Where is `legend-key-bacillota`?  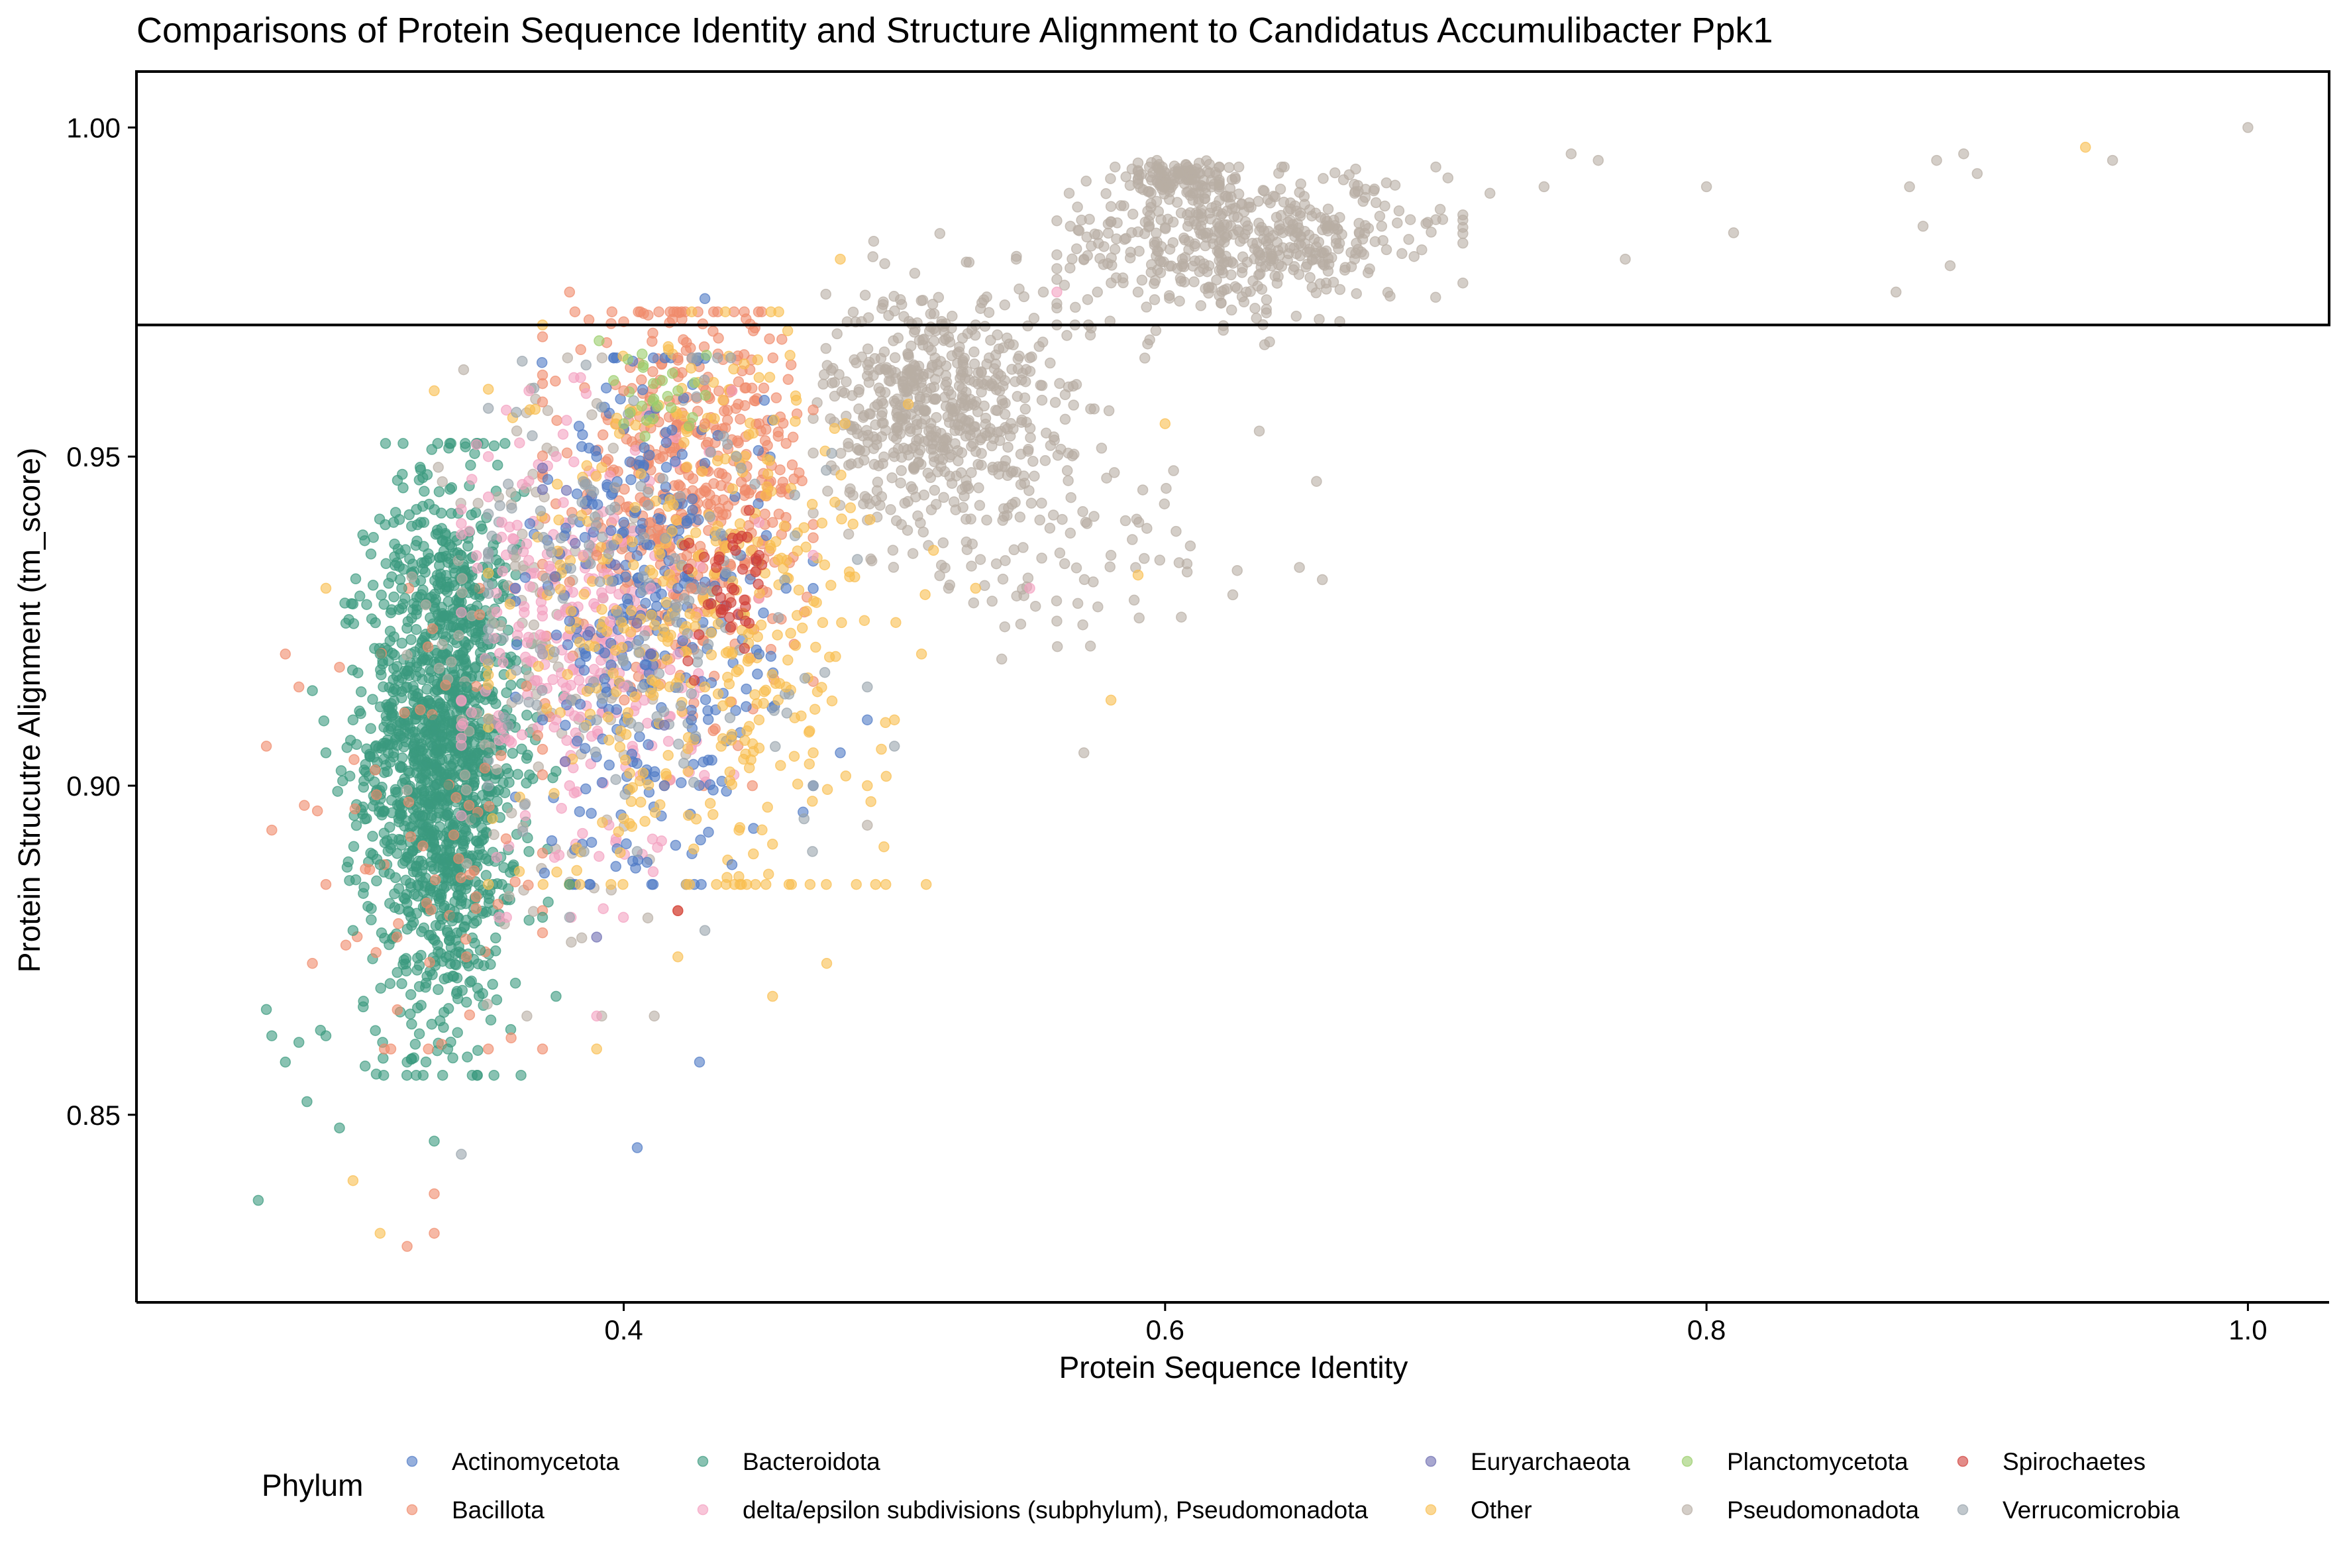
legend-key-bacillota is located at coordinates (412, 1510).